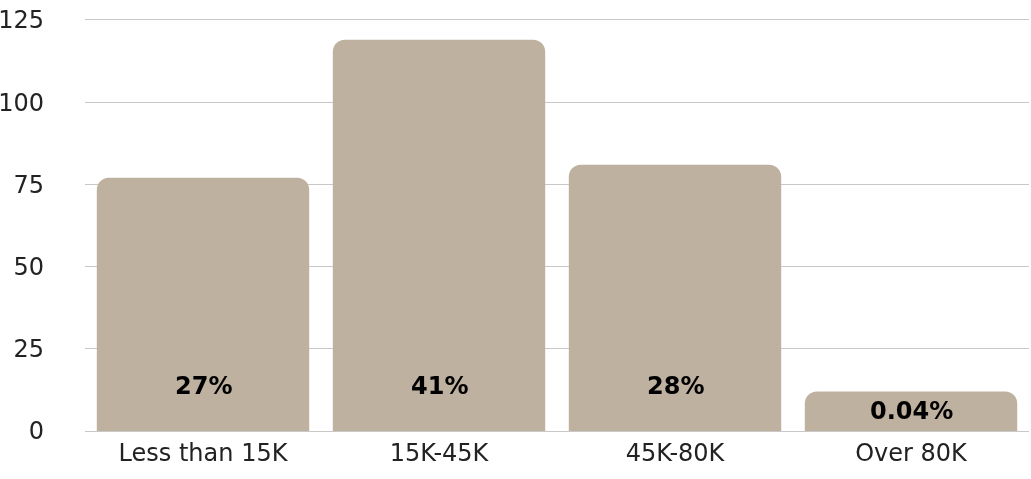 This screenshot has height=479, width=1031. Describe the element at coordinates (28, 267) in the screenshot. I see `y-tick-label: 50` at that location.